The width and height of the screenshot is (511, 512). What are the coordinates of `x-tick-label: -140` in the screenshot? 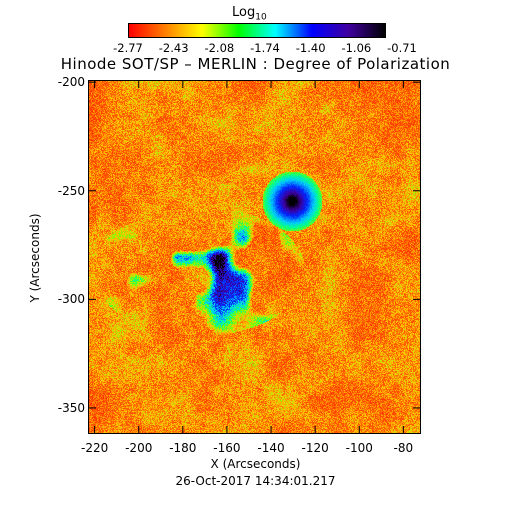 It's located at (271, 448).